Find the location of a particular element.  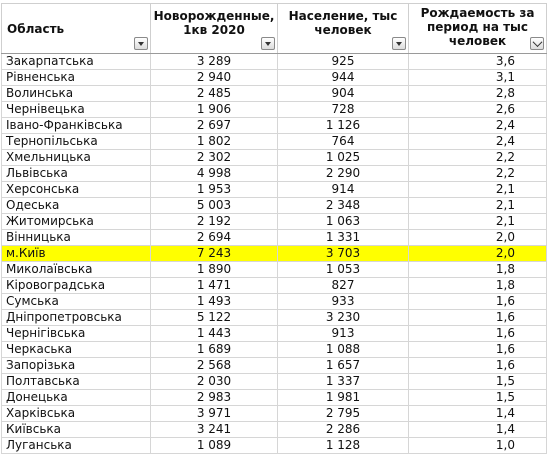

cell-births: 1 802 is located at coordinates (214, 141).